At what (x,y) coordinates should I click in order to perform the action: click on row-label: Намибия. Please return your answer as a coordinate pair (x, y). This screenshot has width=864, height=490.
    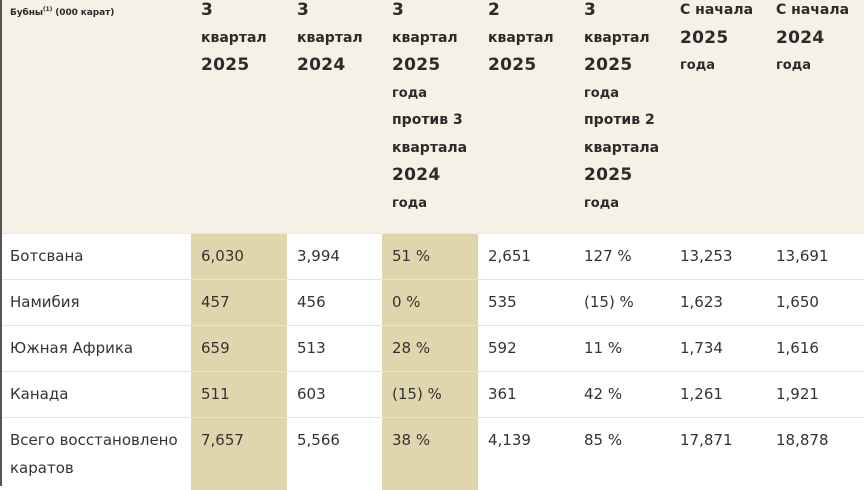
    Looking at the image, I should click on (95, 302).